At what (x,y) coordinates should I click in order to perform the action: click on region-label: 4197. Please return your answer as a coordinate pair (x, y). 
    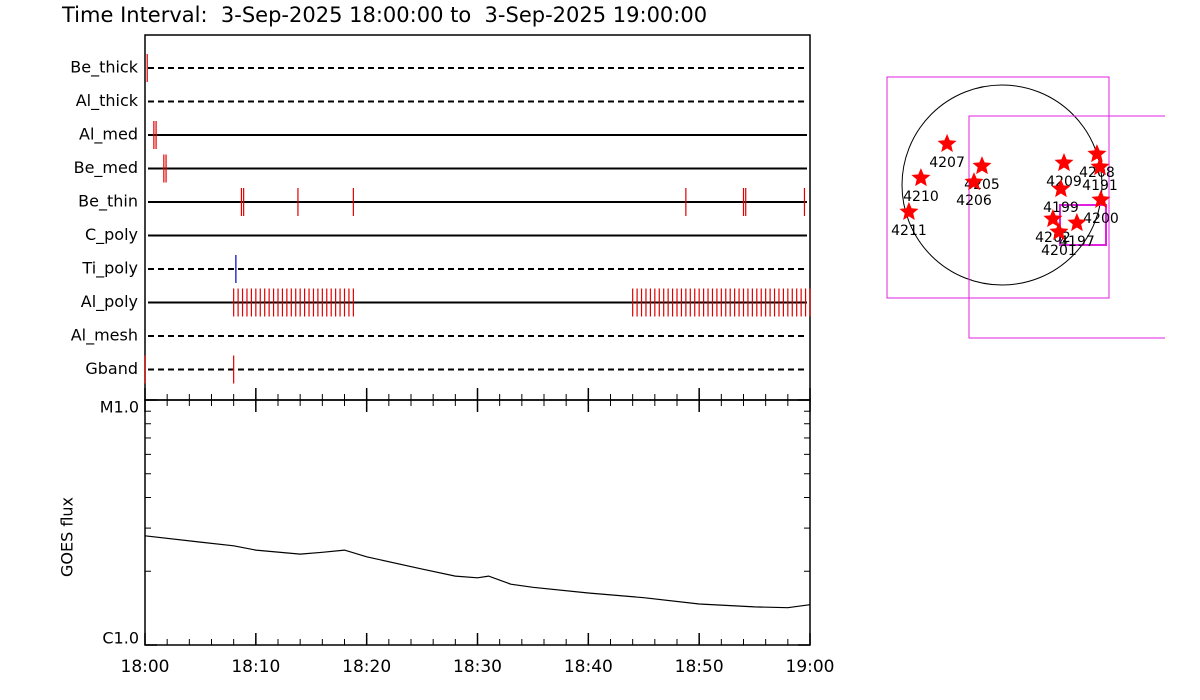
    Looking at the image, I should click on (1077, 242).